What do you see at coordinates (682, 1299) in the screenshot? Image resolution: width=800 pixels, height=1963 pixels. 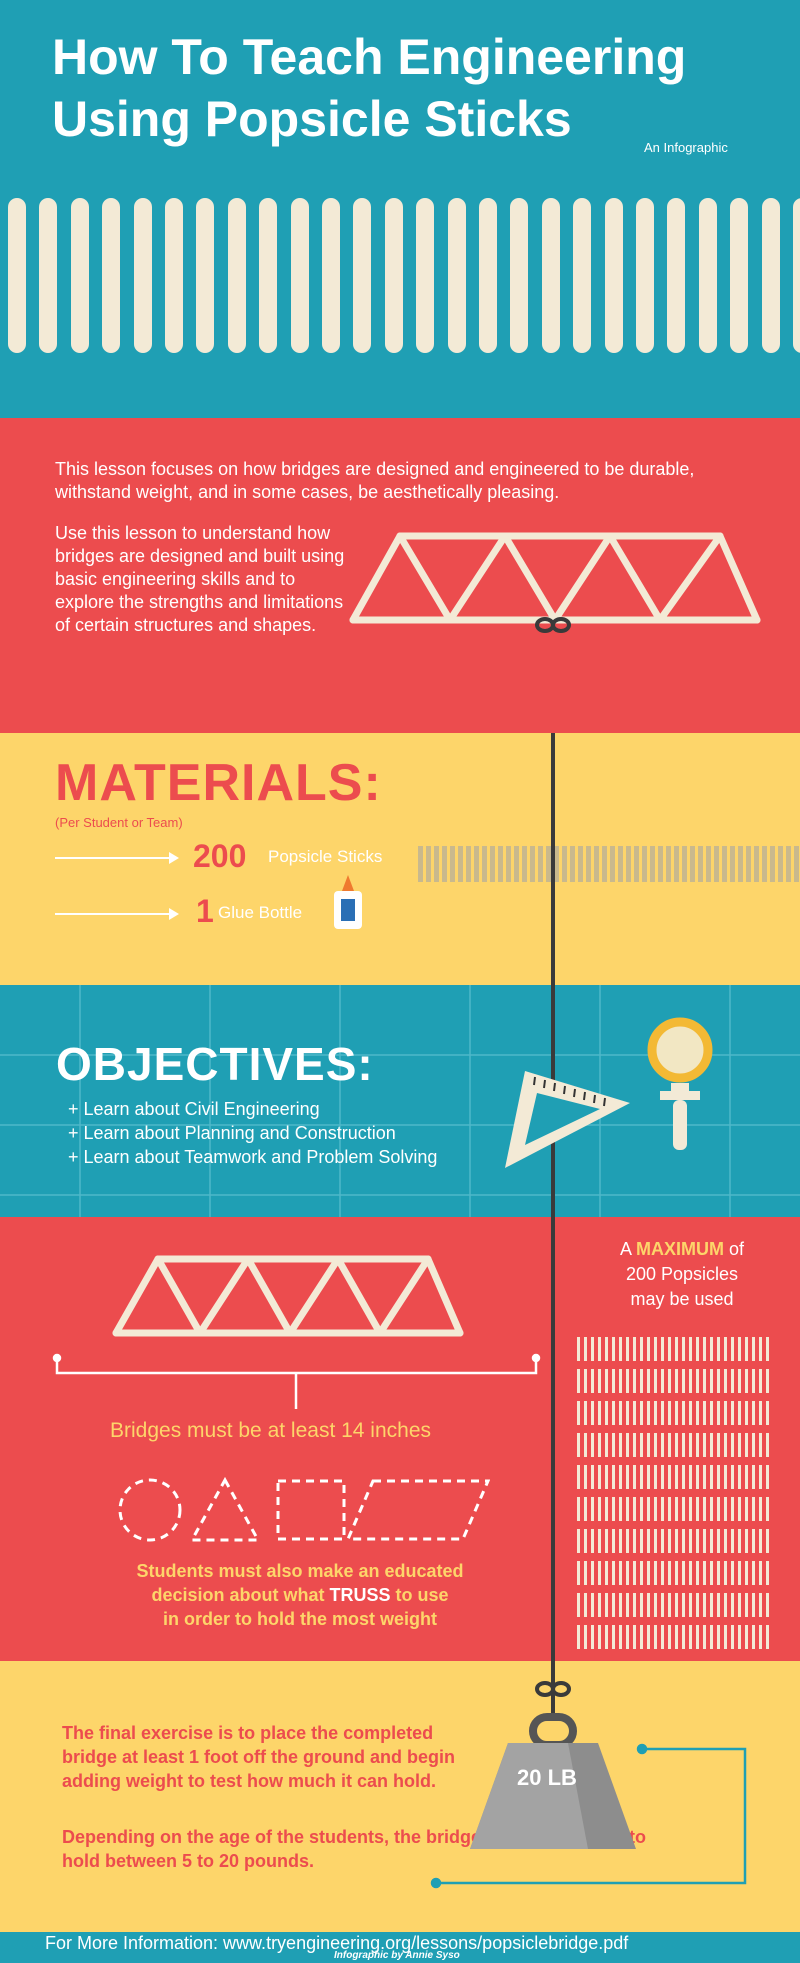 I see `maximum-line-3: may be used` at bounding box center [682, 1299].